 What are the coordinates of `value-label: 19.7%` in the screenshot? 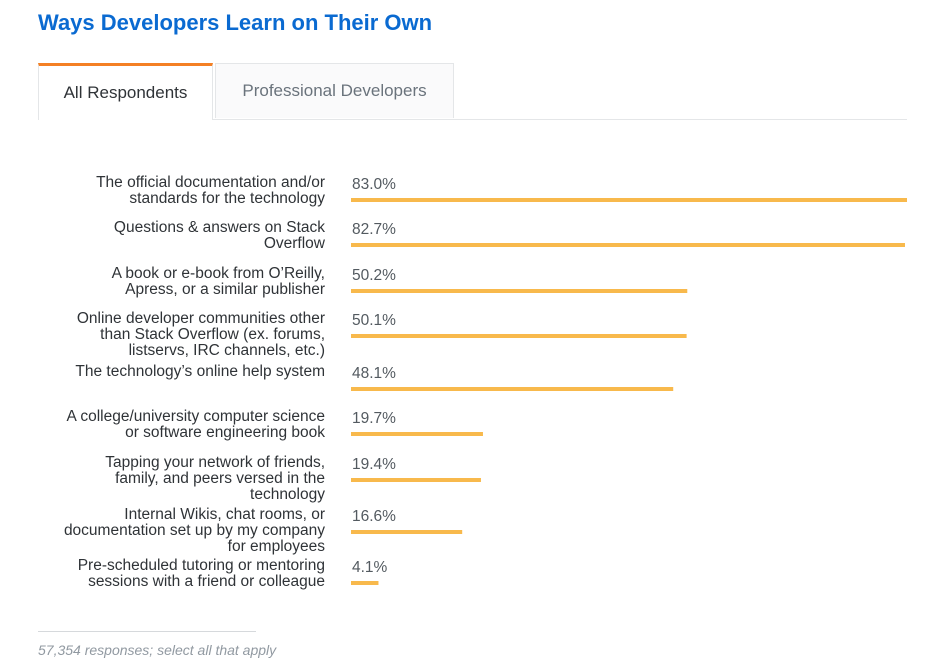 It's located at (374, 418).